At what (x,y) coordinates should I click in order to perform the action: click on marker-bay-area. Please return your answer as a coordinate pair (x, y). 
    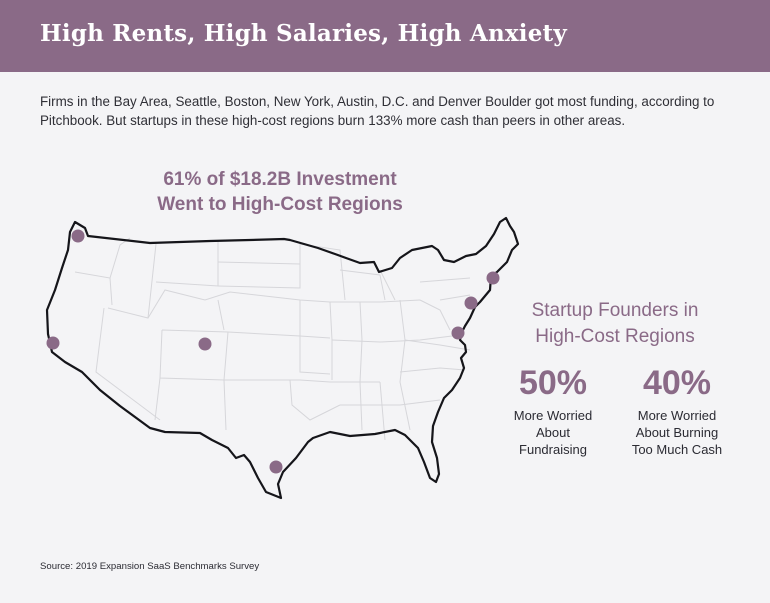
    Looking at the image, I should click on (53, 343).